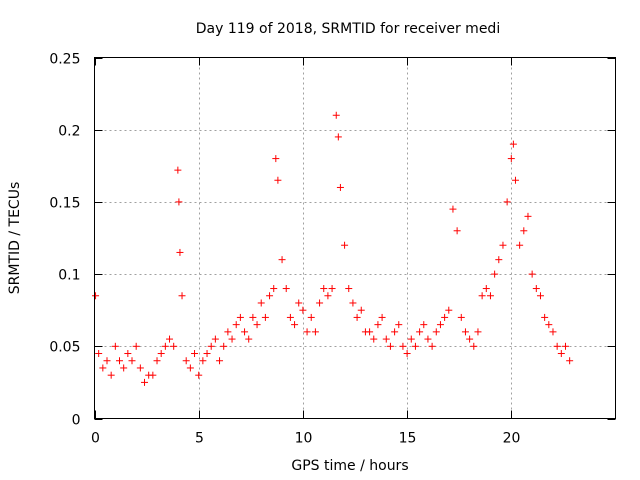  I want to click on x-tick-label: 20, so click(512, 439).